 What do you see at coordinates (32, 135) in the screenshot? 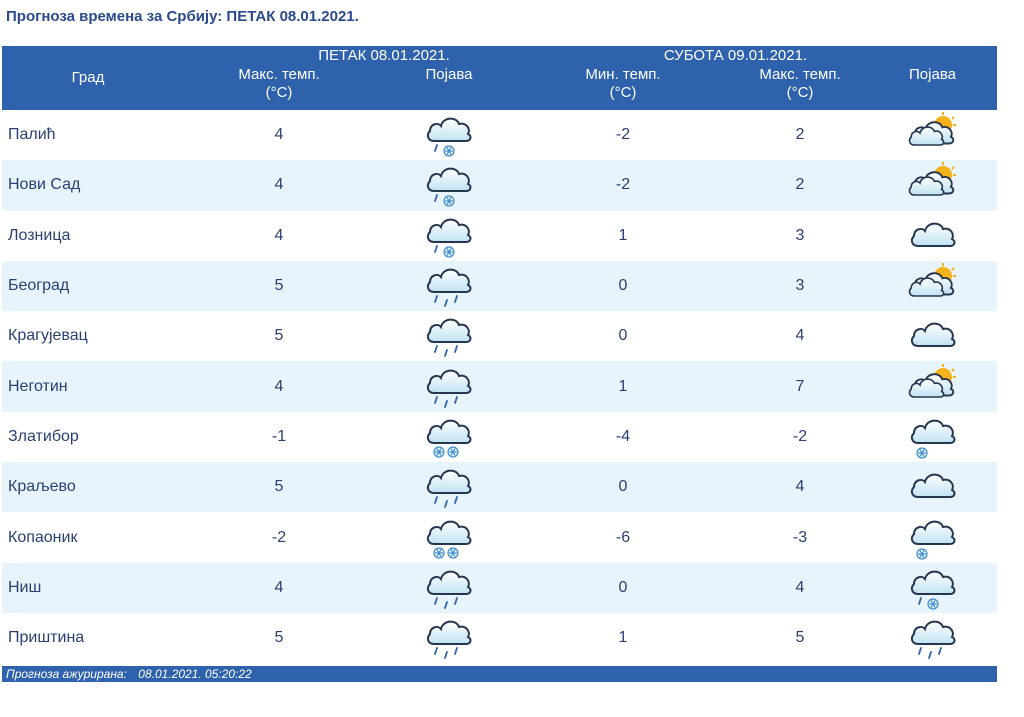
I see `city-cell: Палић` at bounding box center [32, 135].